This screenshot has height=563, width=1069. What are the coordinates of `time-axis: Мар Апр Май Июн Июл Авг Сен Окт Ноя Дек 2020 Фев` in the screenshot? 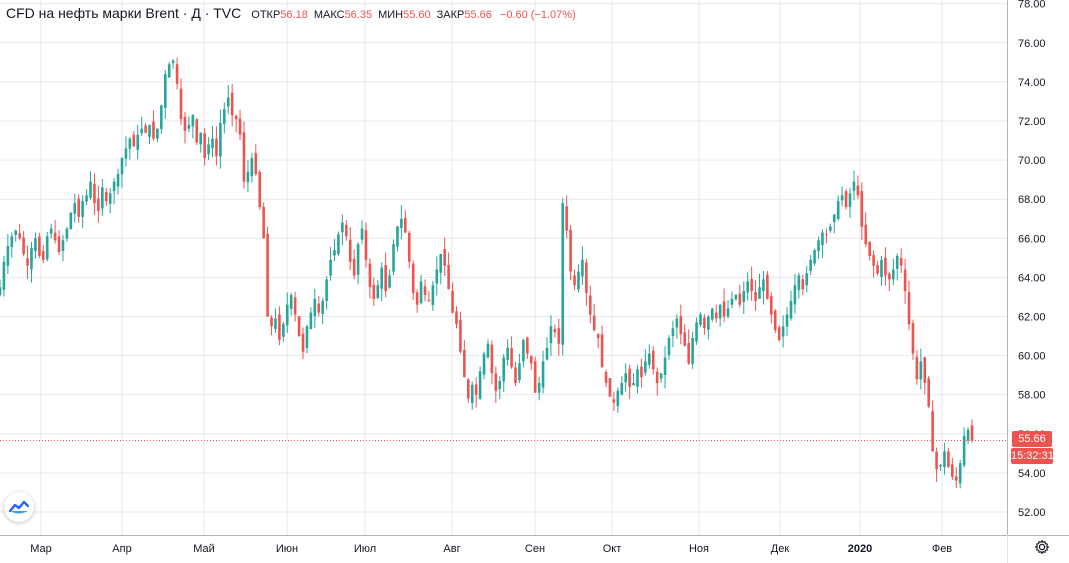 It's located at (491, 549).